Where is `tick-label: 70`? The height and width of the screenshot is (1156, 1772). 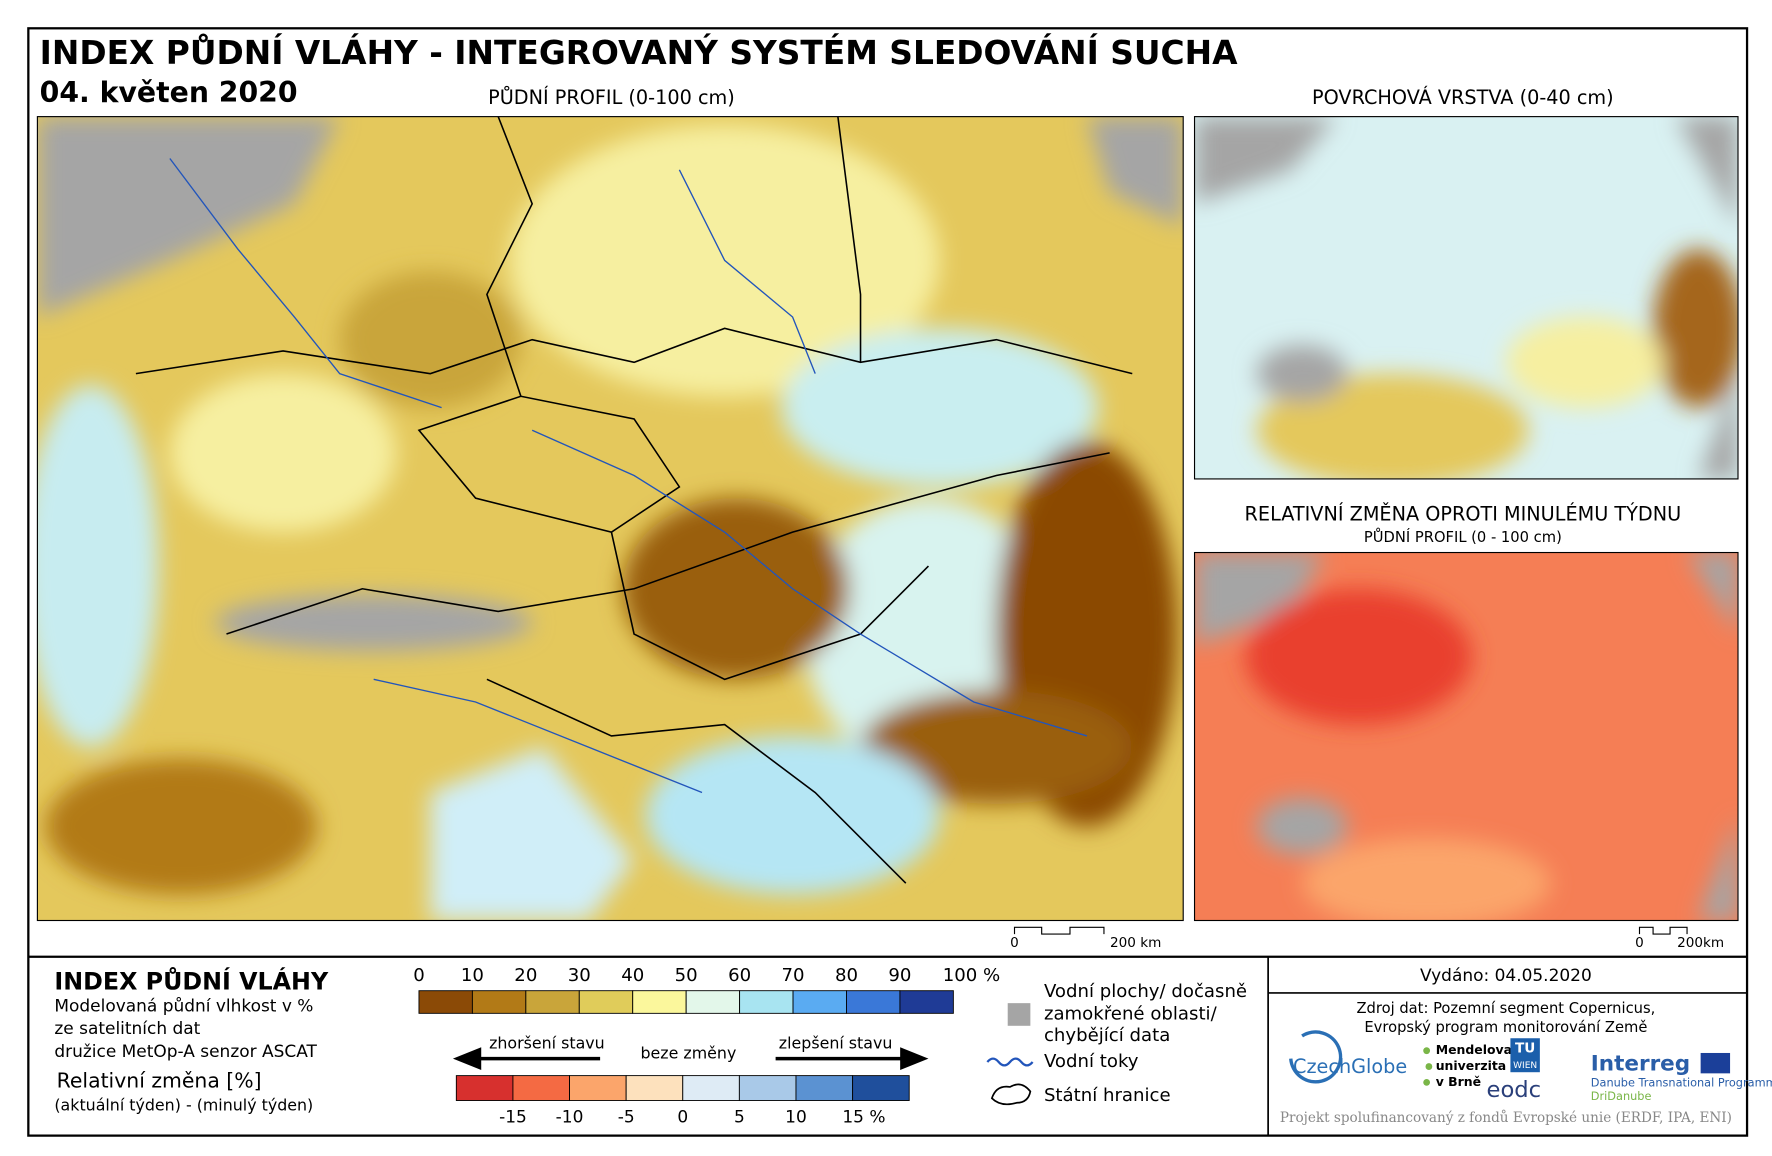
tick-label: 70 is located at coordinates (793, 975).